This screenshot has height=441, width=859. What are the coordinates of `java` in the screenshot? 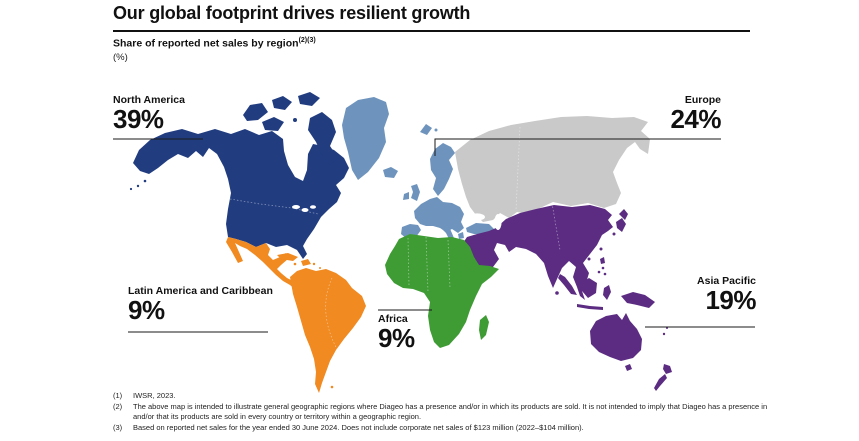 It's located at (590, 307).